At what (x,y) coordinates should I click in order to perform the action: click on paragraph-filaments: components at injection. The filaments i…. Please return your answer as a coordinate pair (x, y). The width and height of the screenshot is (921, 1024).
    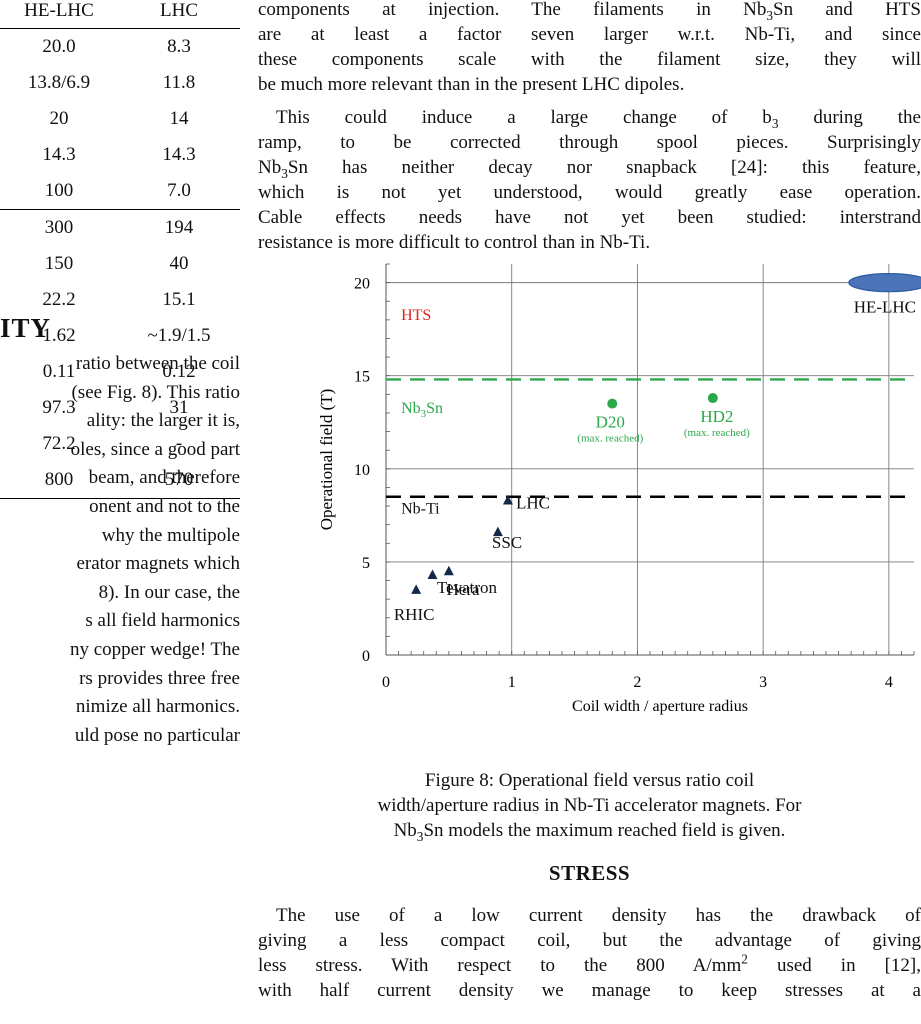
    Looking at the image, I should click on (589, 48).